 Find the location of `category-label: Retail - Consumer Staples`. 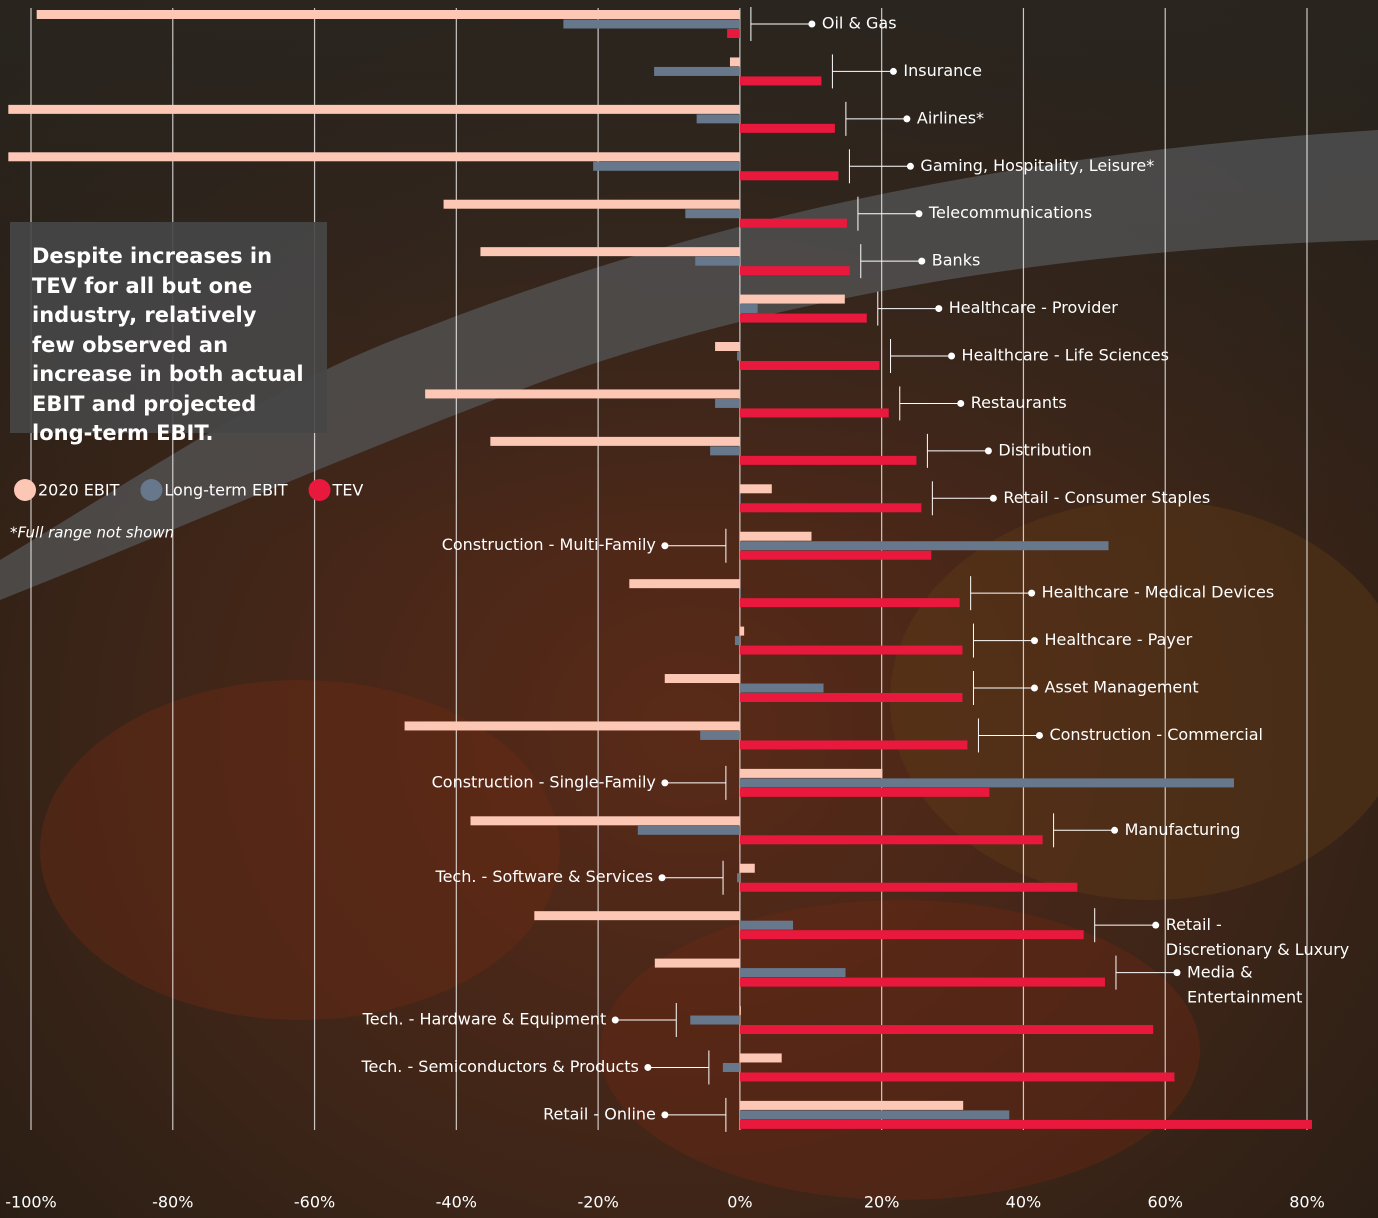

category-label: Retail - Consumer Staples is located at coordinates (1070, 498).